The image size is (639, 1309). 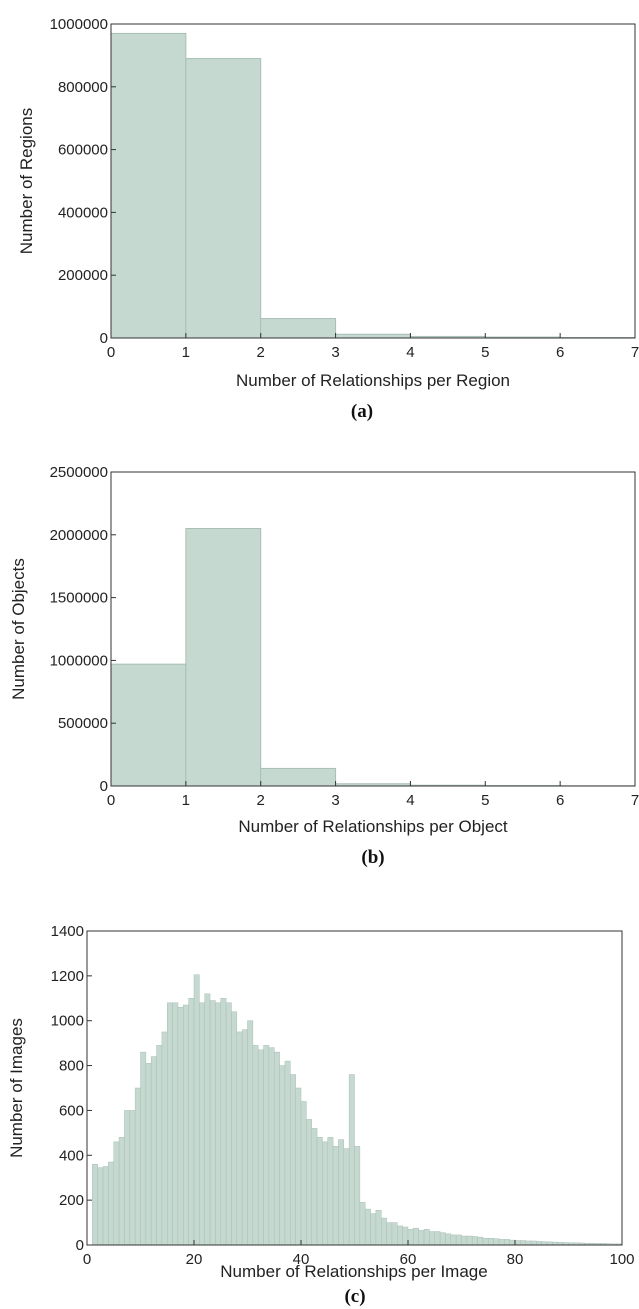 I want to click on y-tick-label-c-1: 200, so click(x=71, y=1200).